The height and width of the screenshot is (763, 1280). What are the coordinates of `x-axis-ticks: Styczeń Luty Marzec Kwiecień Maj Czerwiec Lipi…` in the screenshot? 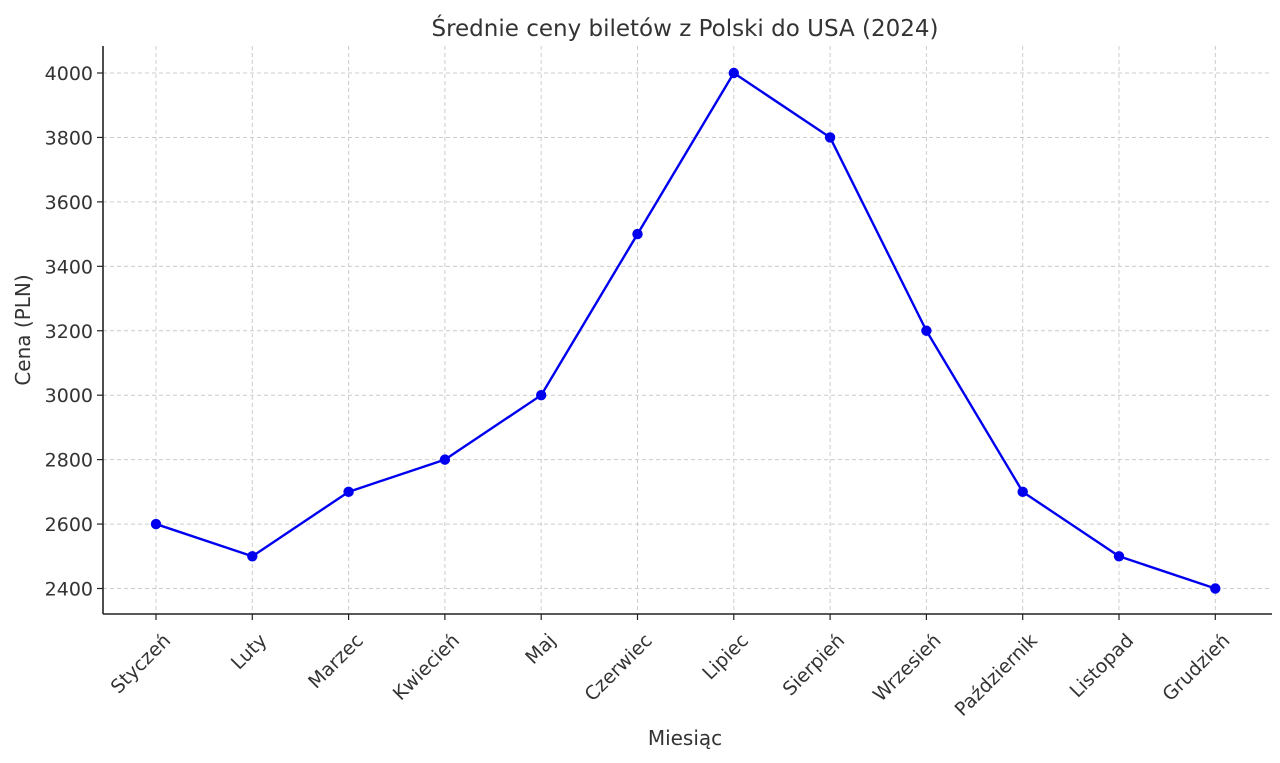 It's located at (670, 667).